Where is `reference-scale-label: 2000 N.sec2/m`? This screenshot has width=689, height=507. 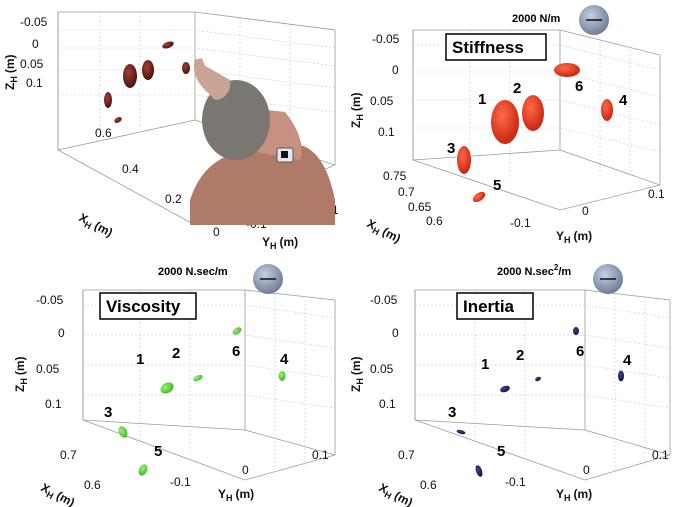 reference-scale-label: 2000 N.sec2/m is located at coordinates (534, 270).